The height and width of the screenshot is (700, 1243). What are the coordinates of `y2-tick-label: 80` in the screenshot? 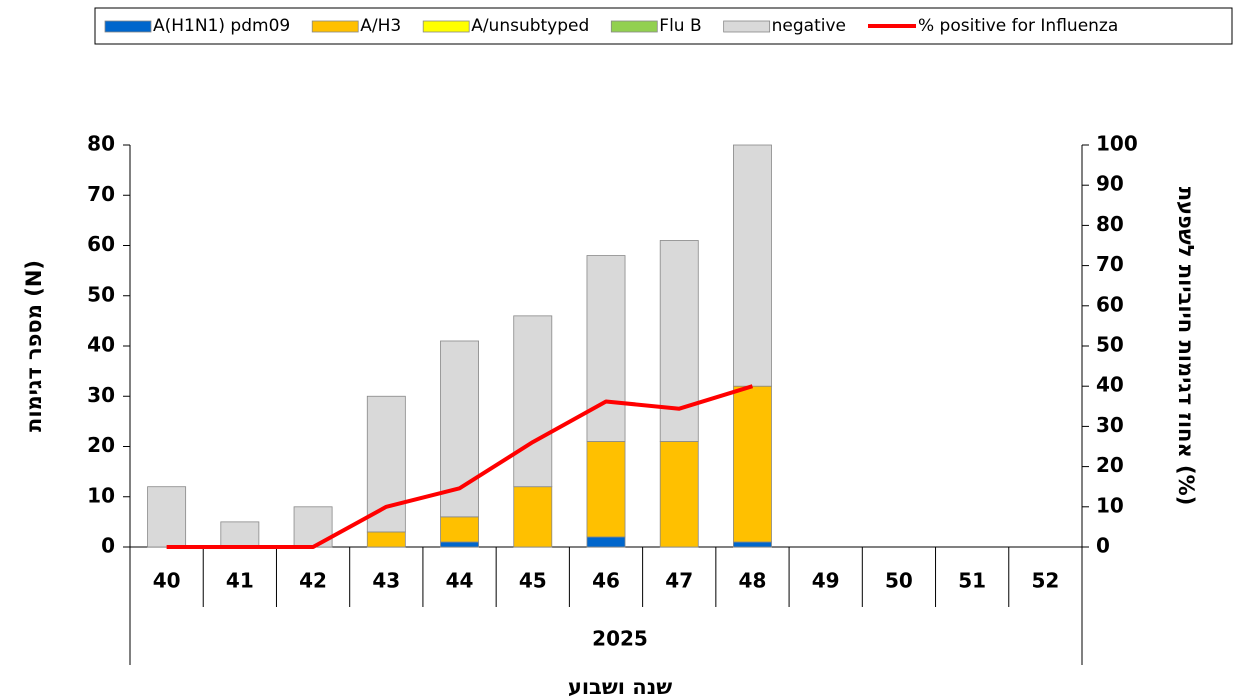 It's located at (1110, 224).